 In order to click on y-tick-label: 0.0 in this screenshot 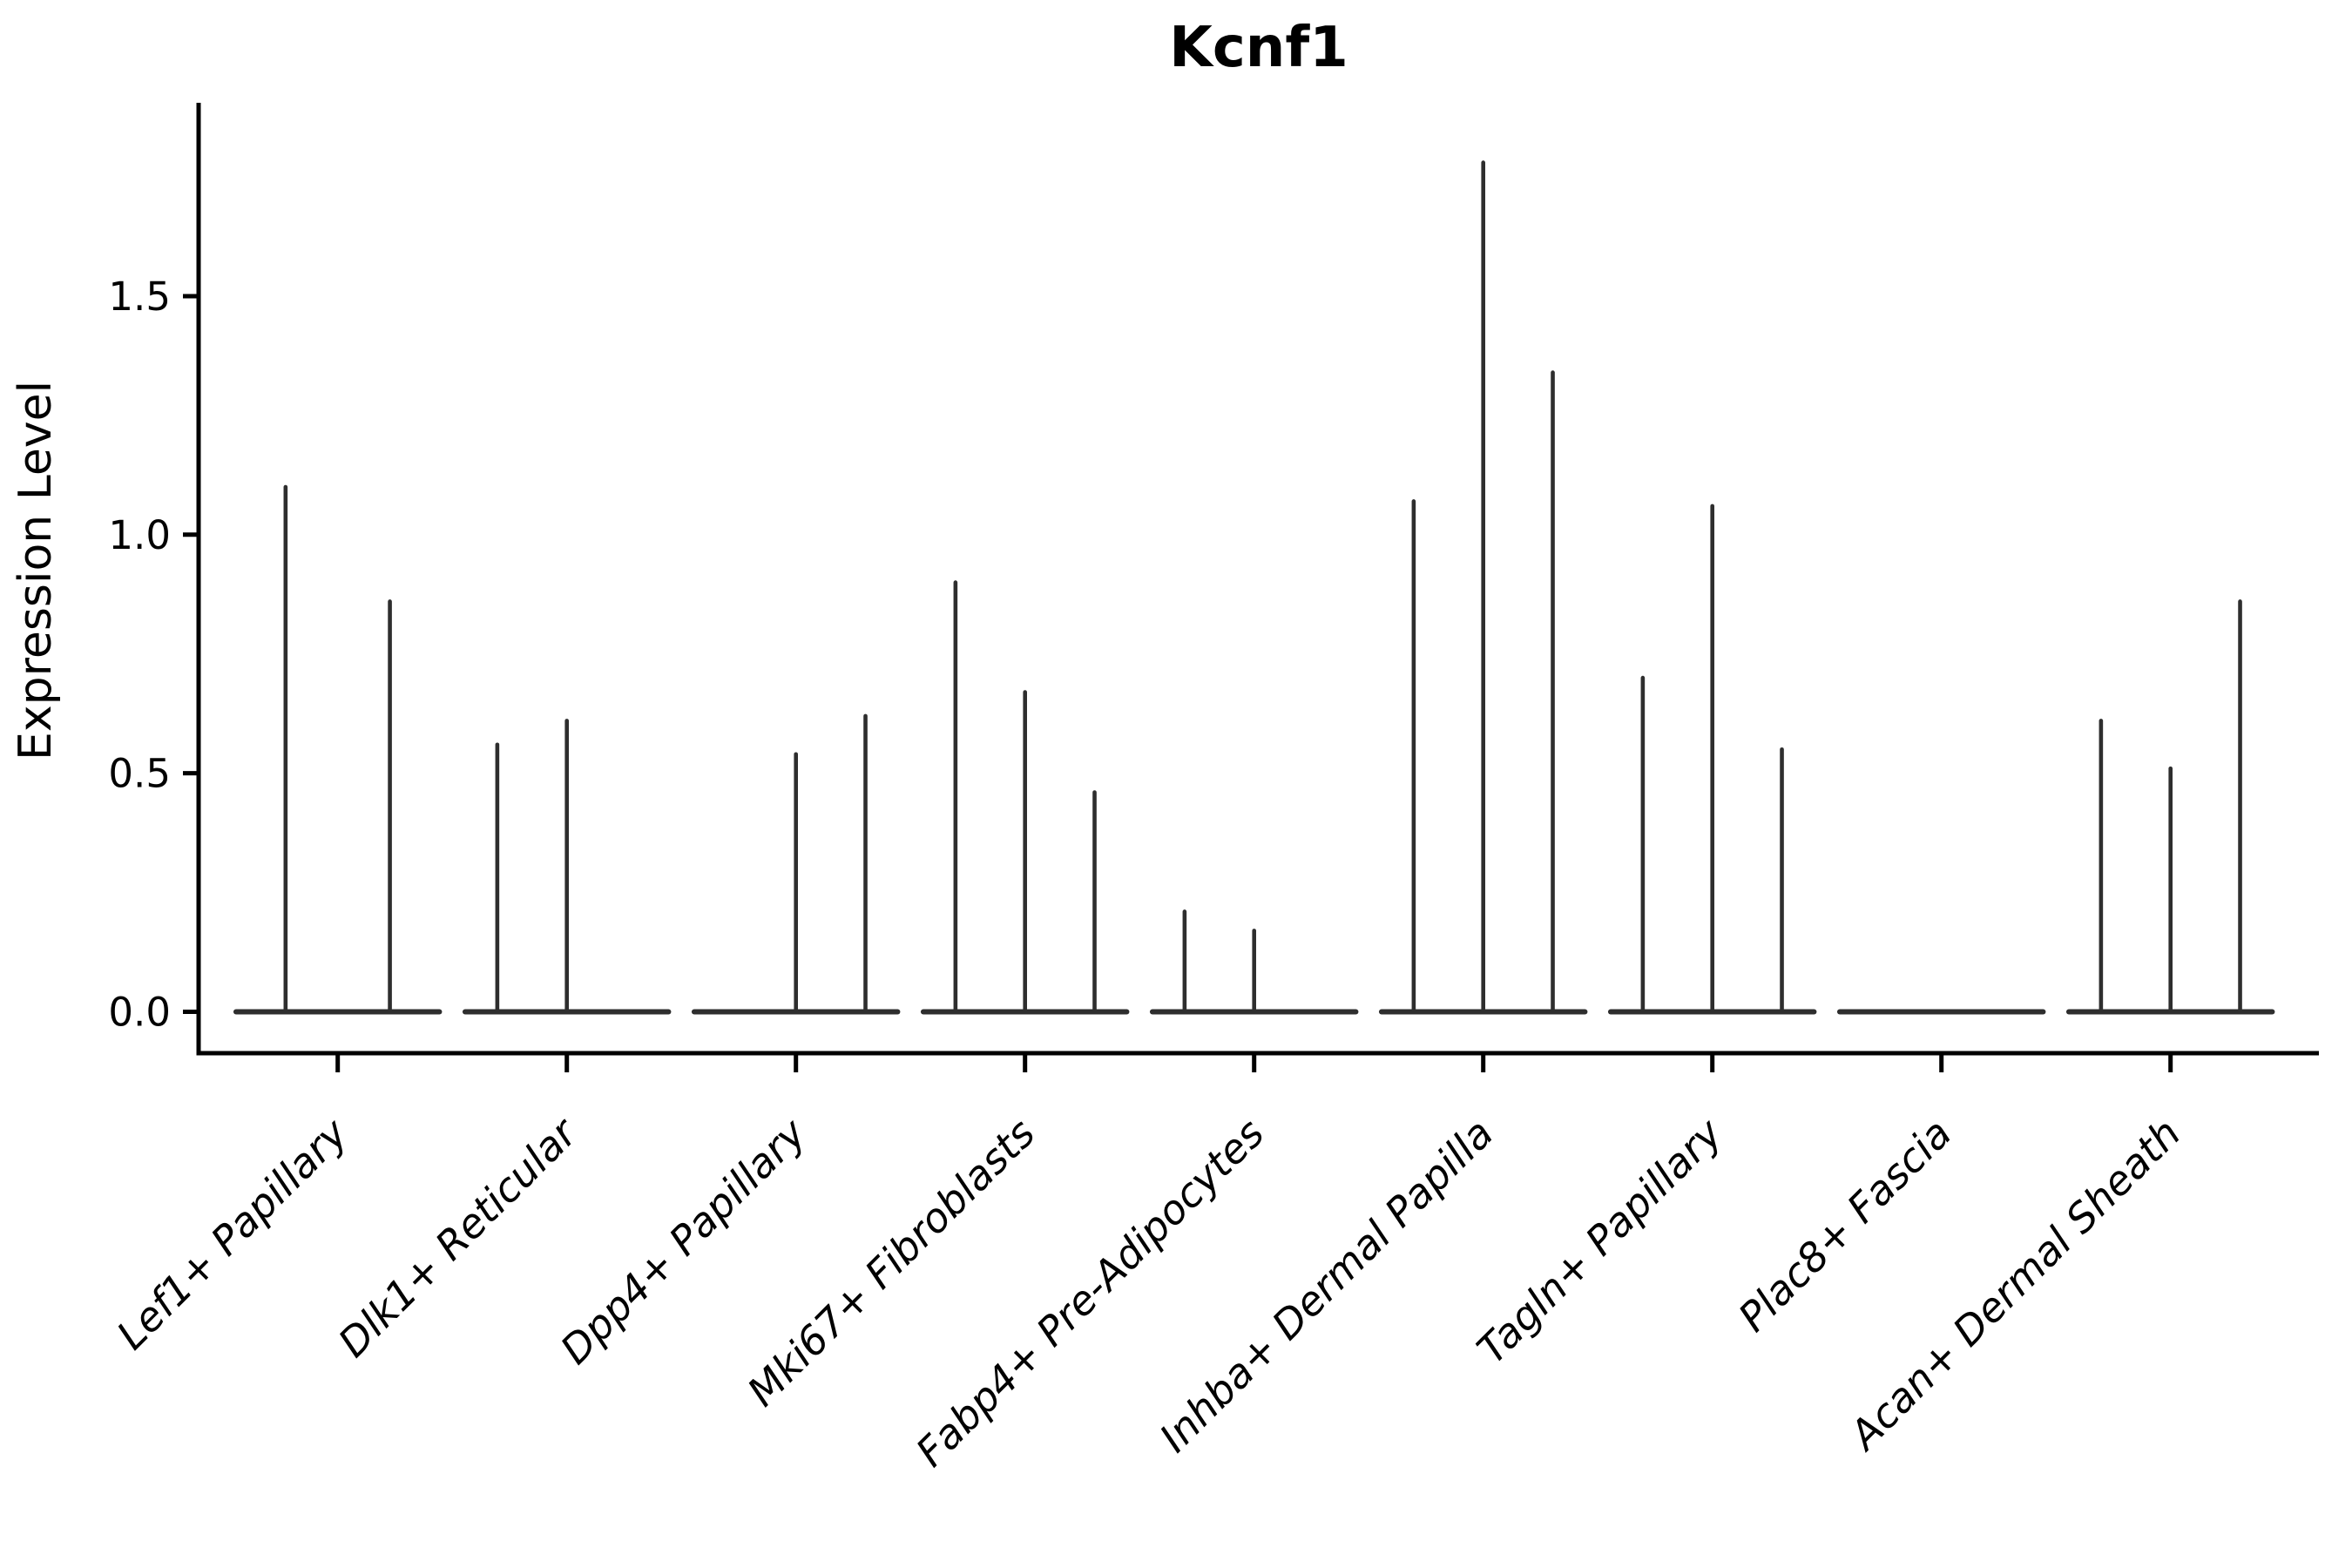, I will do `click(139, 1013)`.